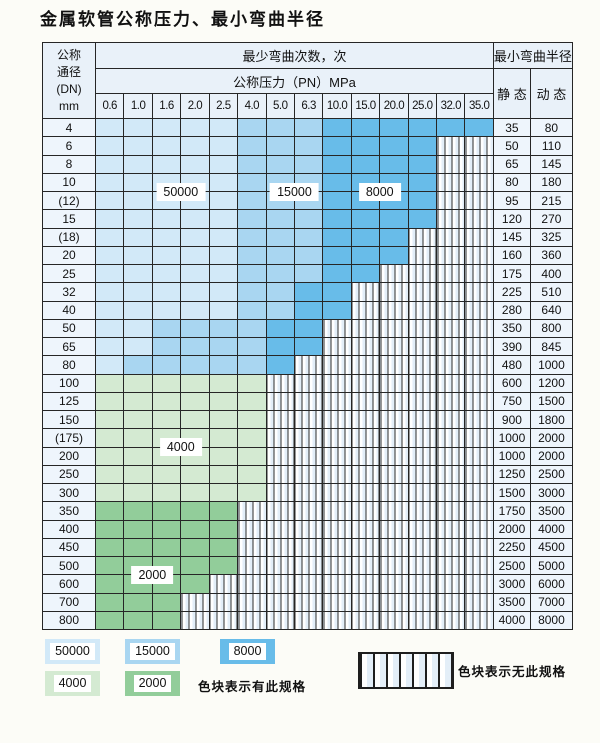 The height and width of the screenshot is (743, 600). Describe the element at coordinates (152, 683) in the screenshot. I see `legend-item-2000: 2000` at that location.